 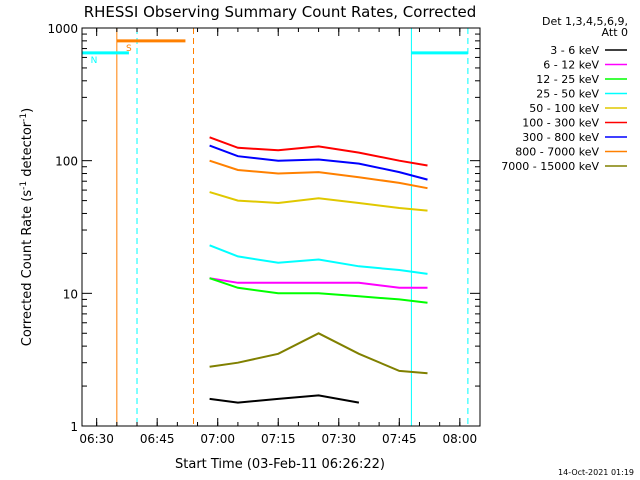 What do you see at coordinates (129, 49) in the screenshot?
I see `flag-label-0: S` at bounding box center [129, 49].